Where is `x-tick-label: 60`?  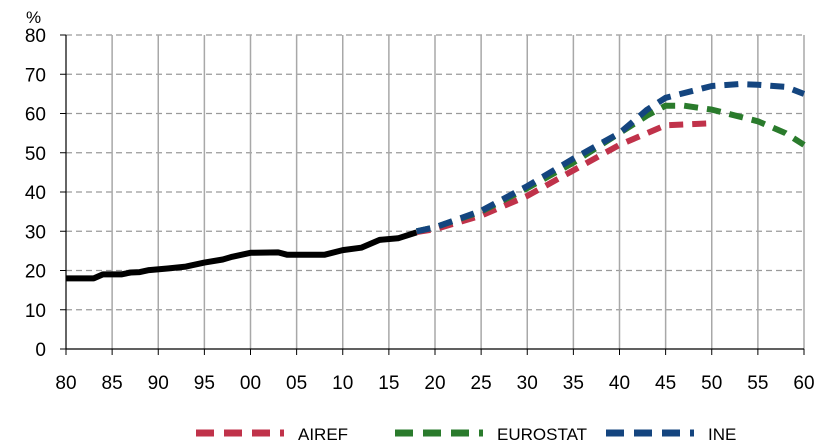 x-tick-label: 60 is located at coordinates (803, 383).